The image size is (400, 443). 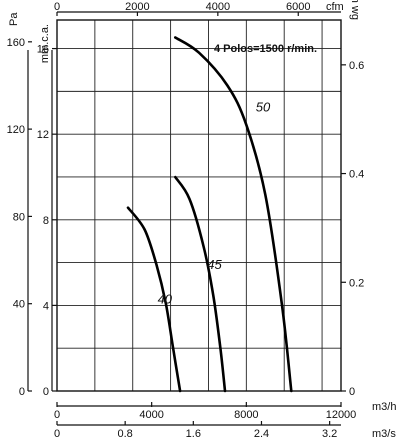 I want to click on x-axis-unit-m3s: m3/s, so click(x=384, y=434).